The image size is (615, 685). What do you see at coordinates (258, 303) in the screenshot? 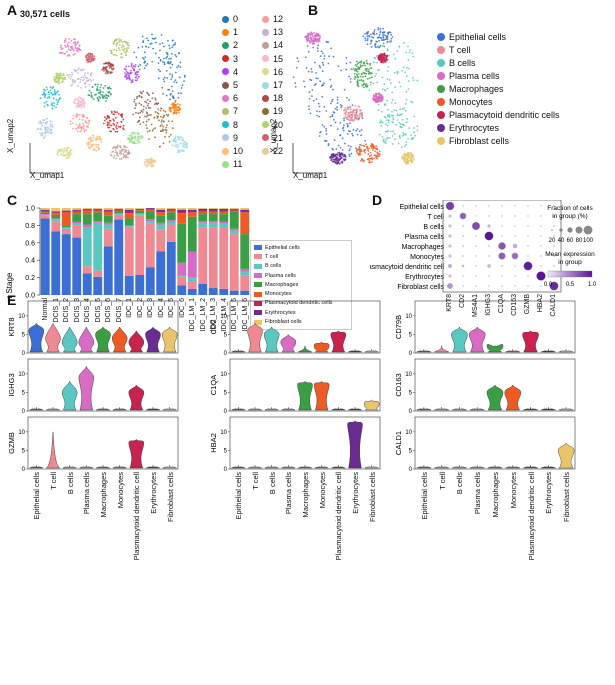
I see `stage-legend-swatch` at bounding box center [258, 303].